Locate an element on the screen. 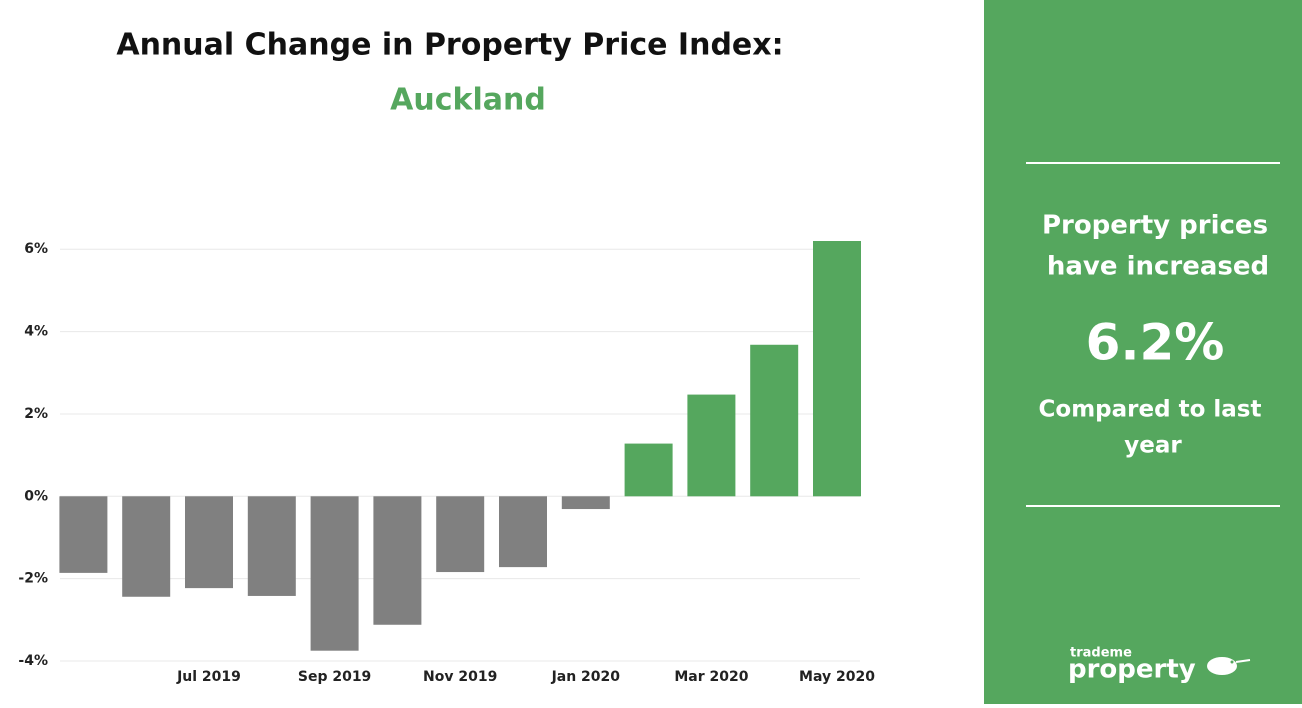 This screenshot has height=708, width=1302. y-tick-label: 4% is located at coordinates (36, 332).